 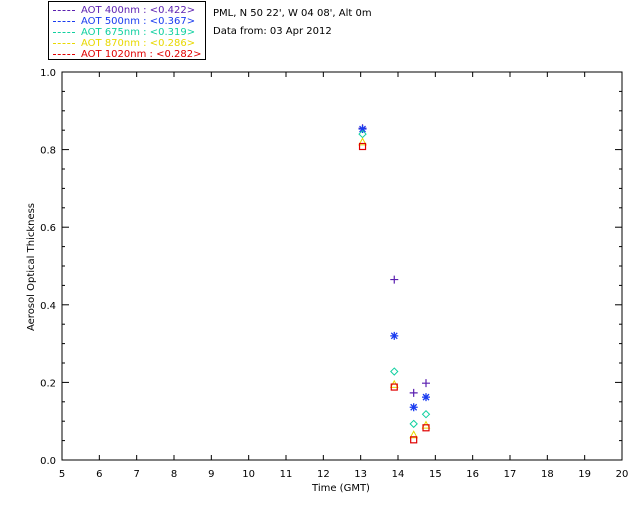 I want to click on legend-label-870nm: AOT 870nm : <0.286>, so click(x=138, y=43).